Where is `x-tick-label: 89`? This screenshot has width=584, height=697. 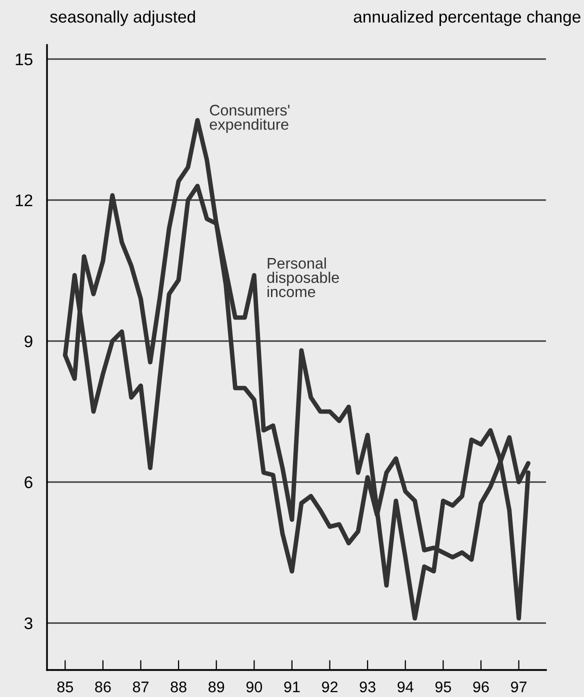
x-tick-label: 89 is located at coordinates (216, 687).